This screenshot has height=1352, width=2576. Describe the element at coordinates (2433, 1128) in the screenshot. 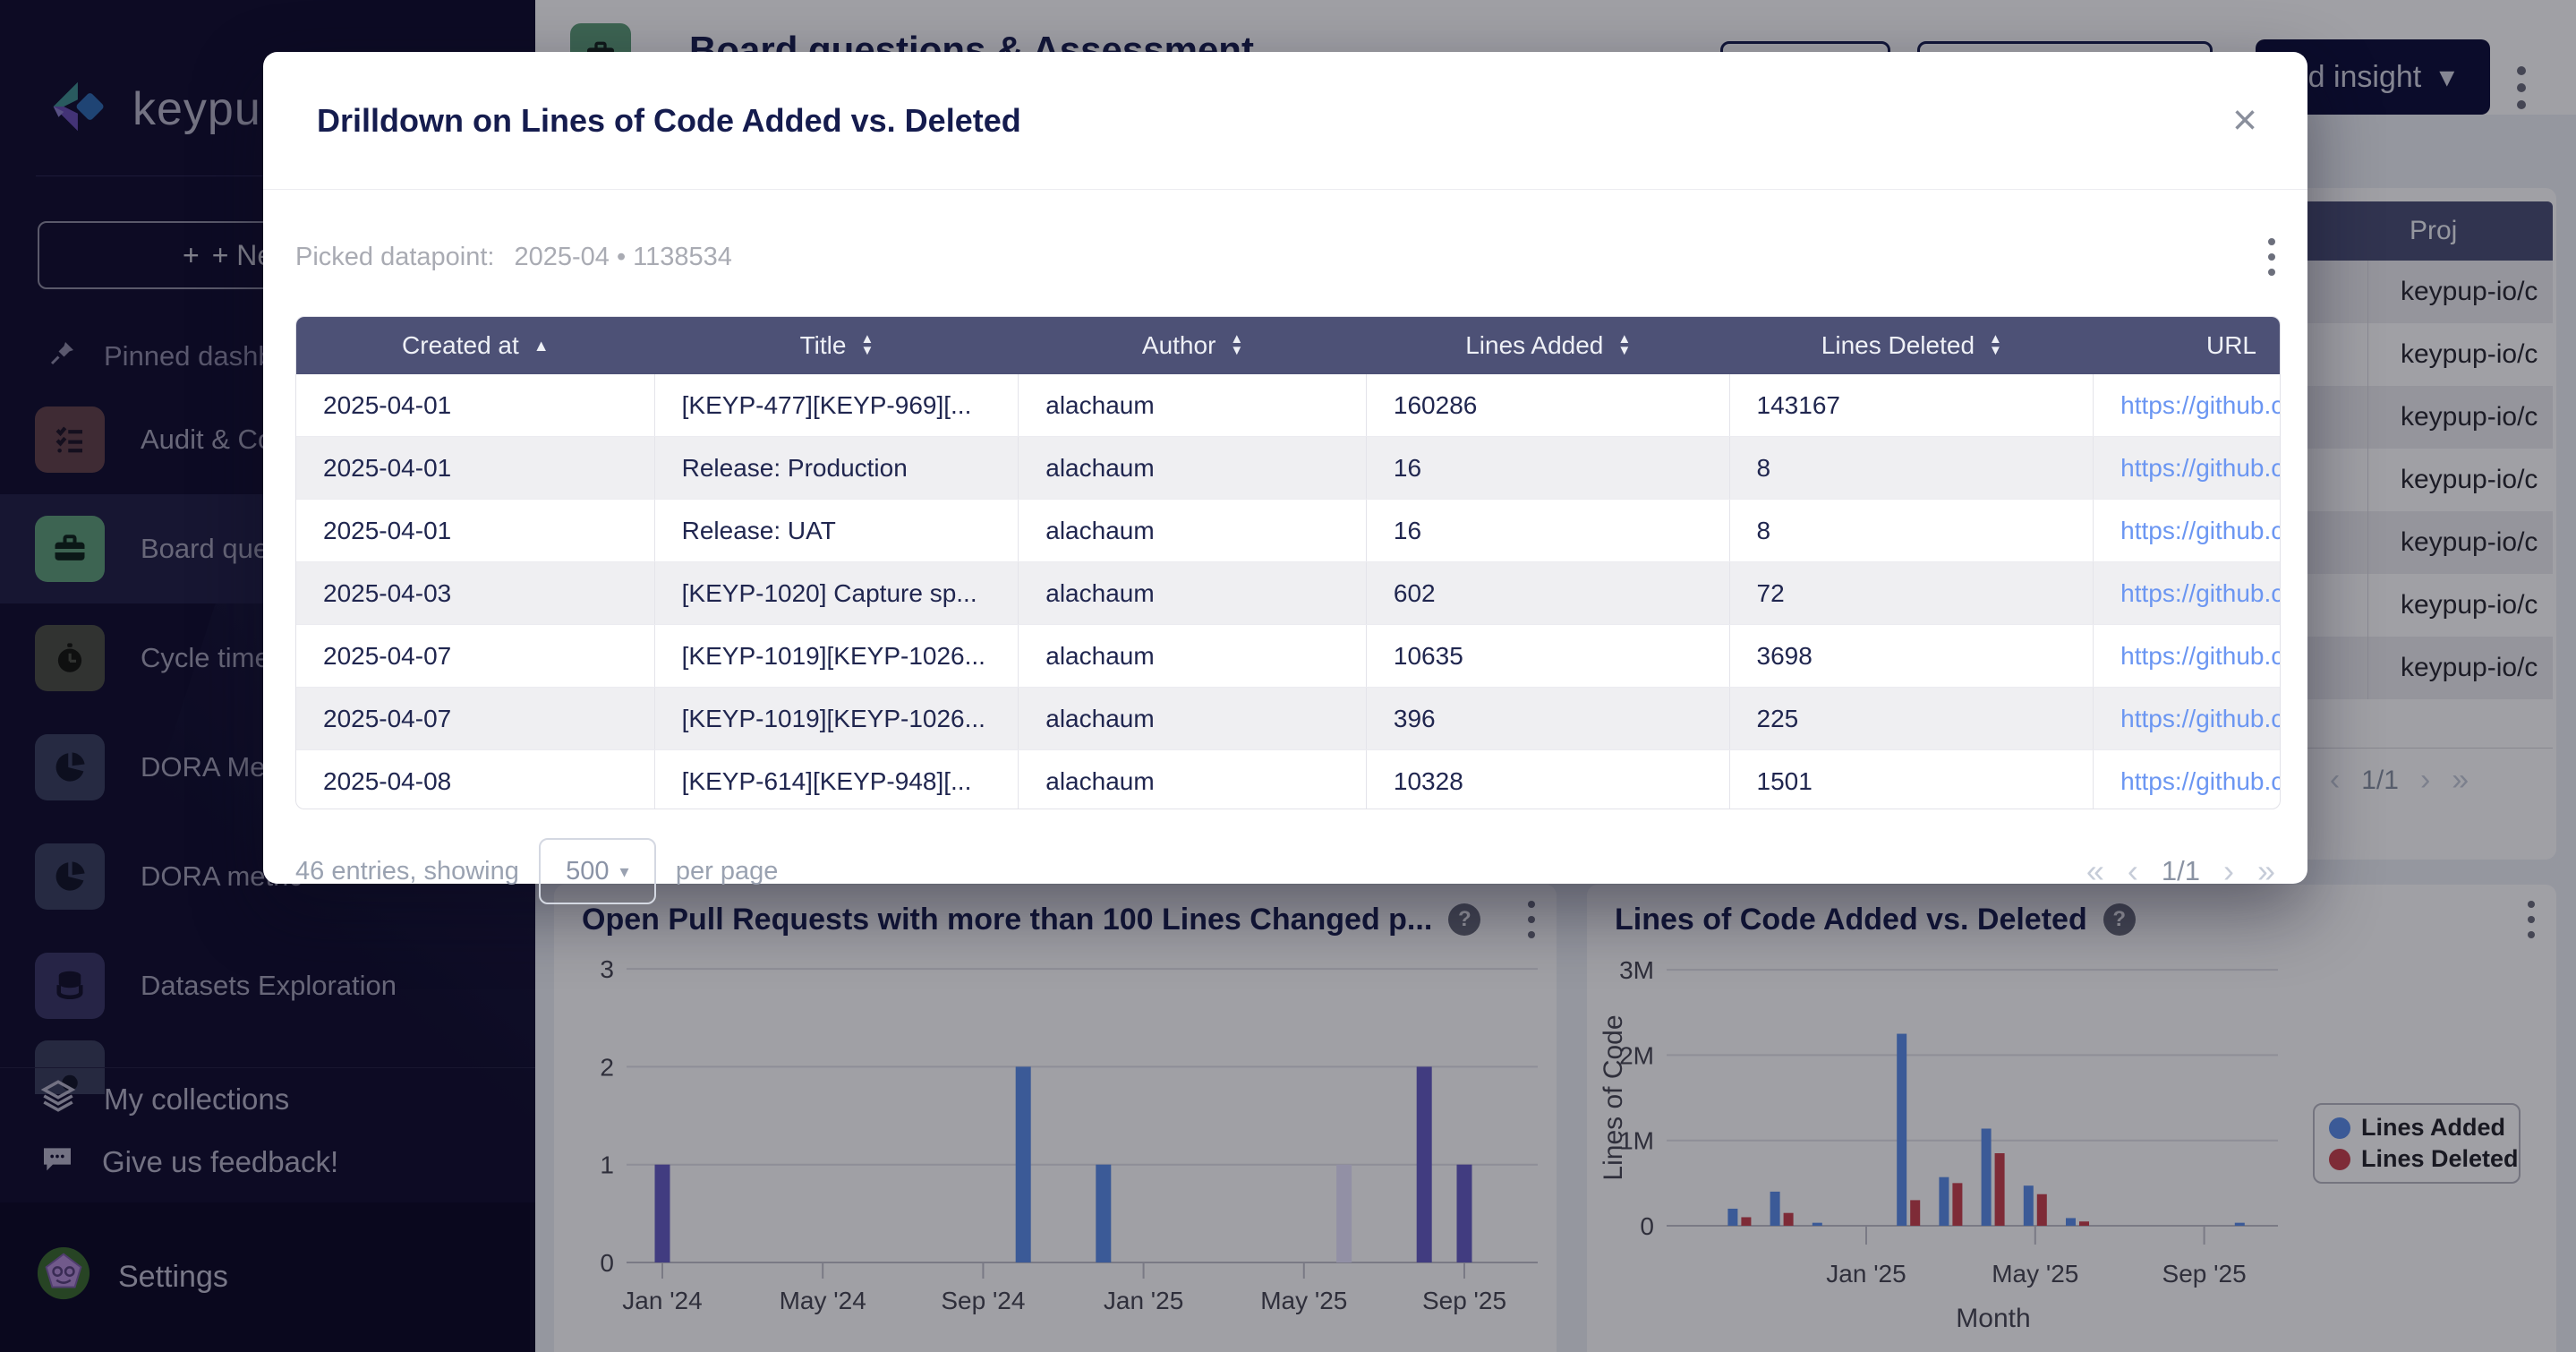

I see `legend-label: Lines Added` at that location.